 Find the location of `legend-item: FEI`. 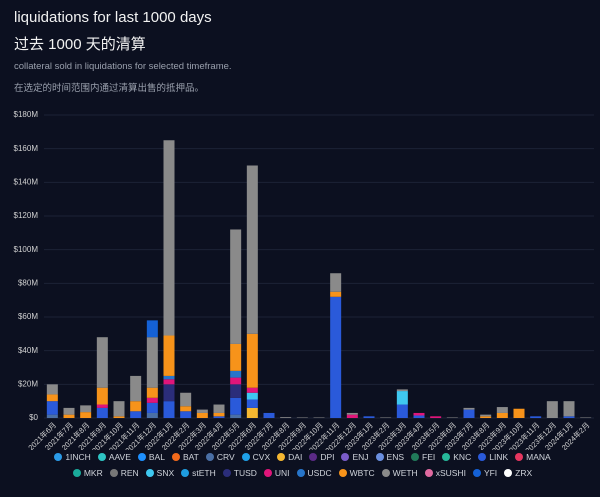

legend-item: FEI is located at coordinates (423, 457).